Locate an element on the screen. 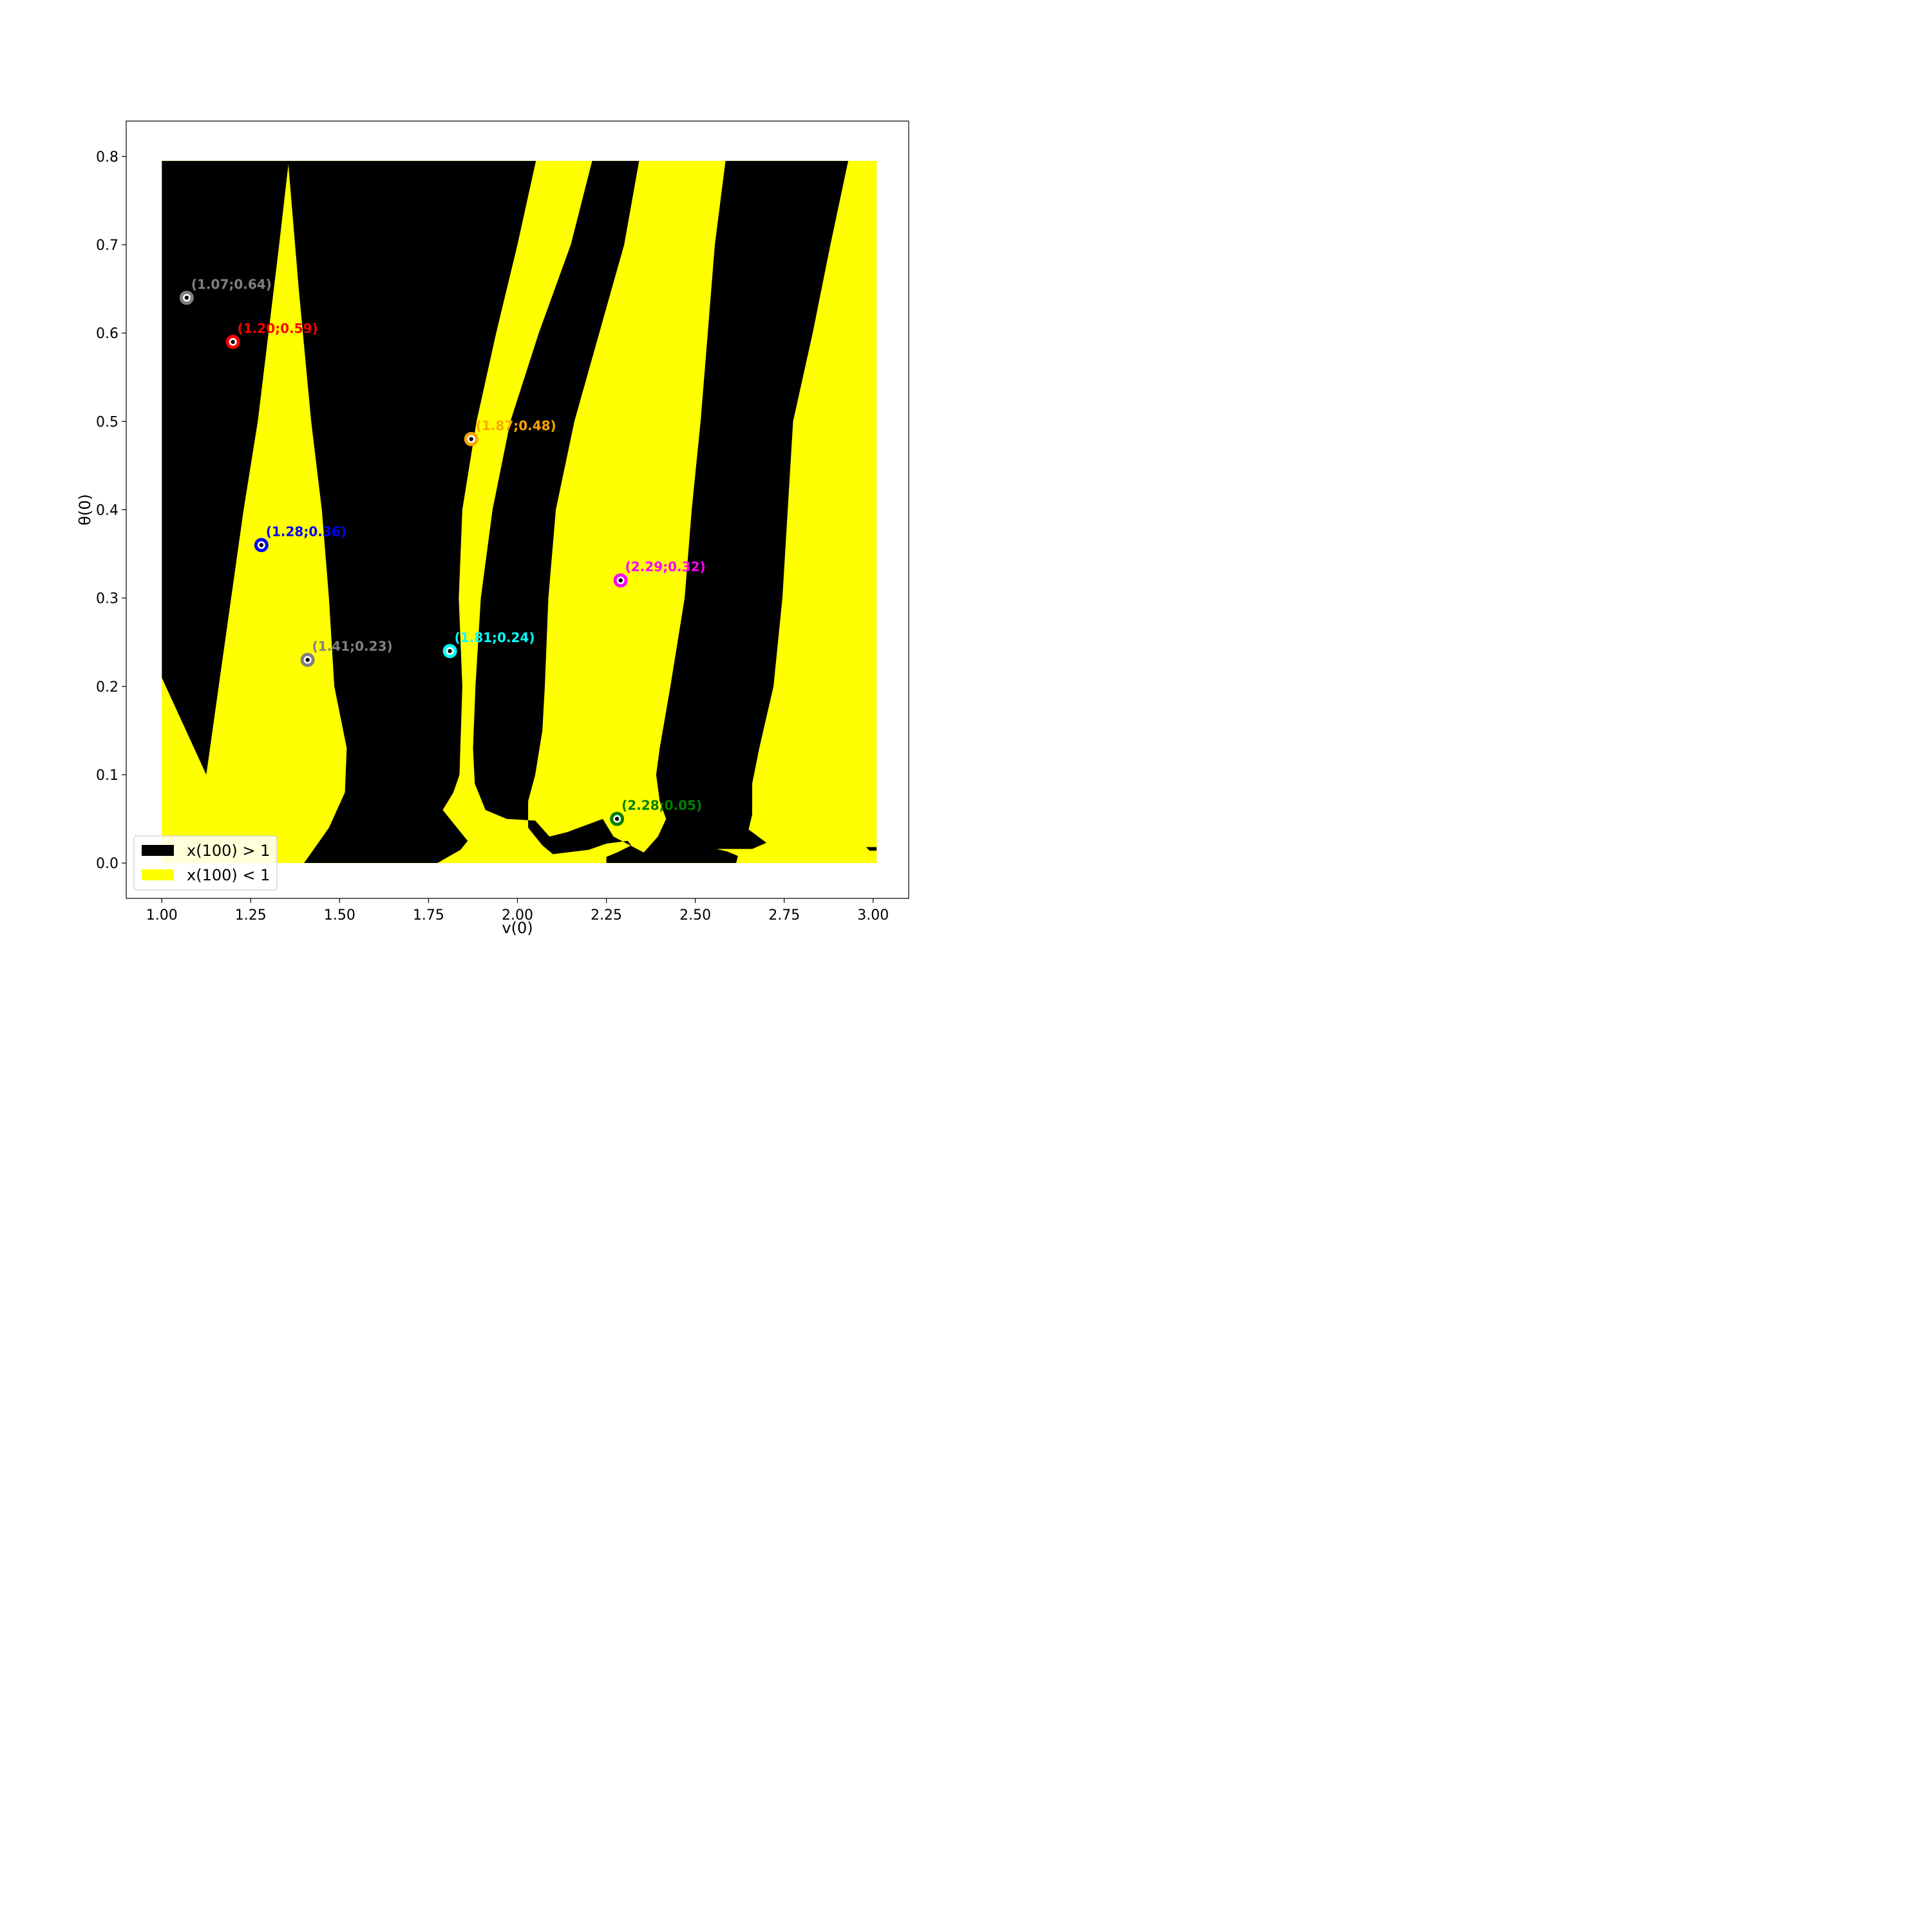  data-point: (2.28;0.05) is located at coordinates (656, 812).